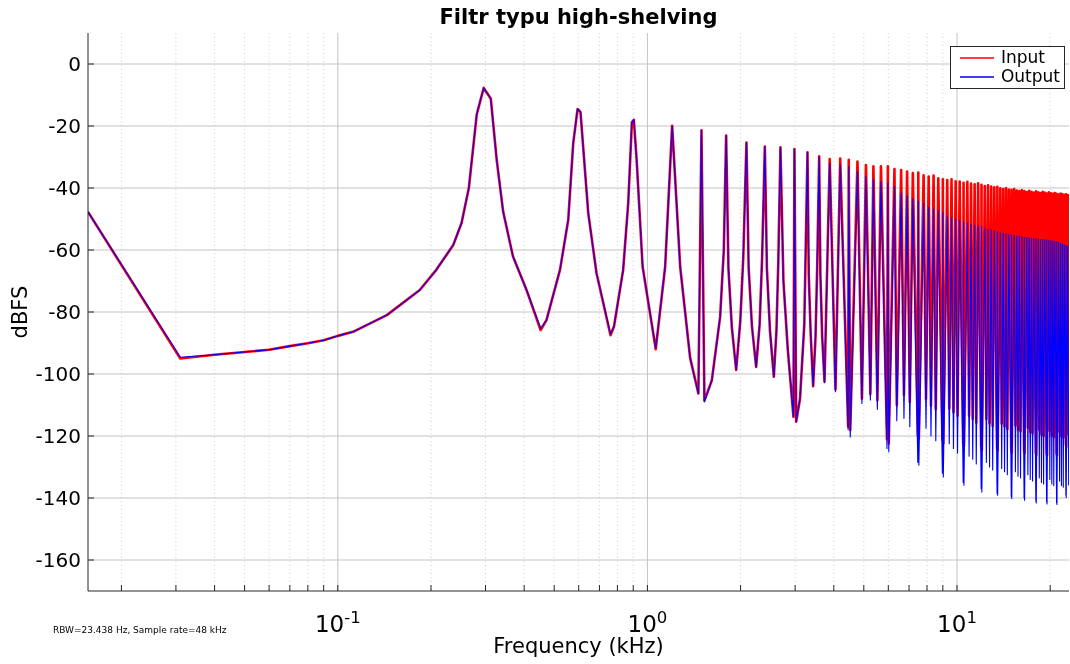 Image resolution: width=1070 pixels, height=664 pixels. I want to click on y-tick-label: 0, so click(74, 64).